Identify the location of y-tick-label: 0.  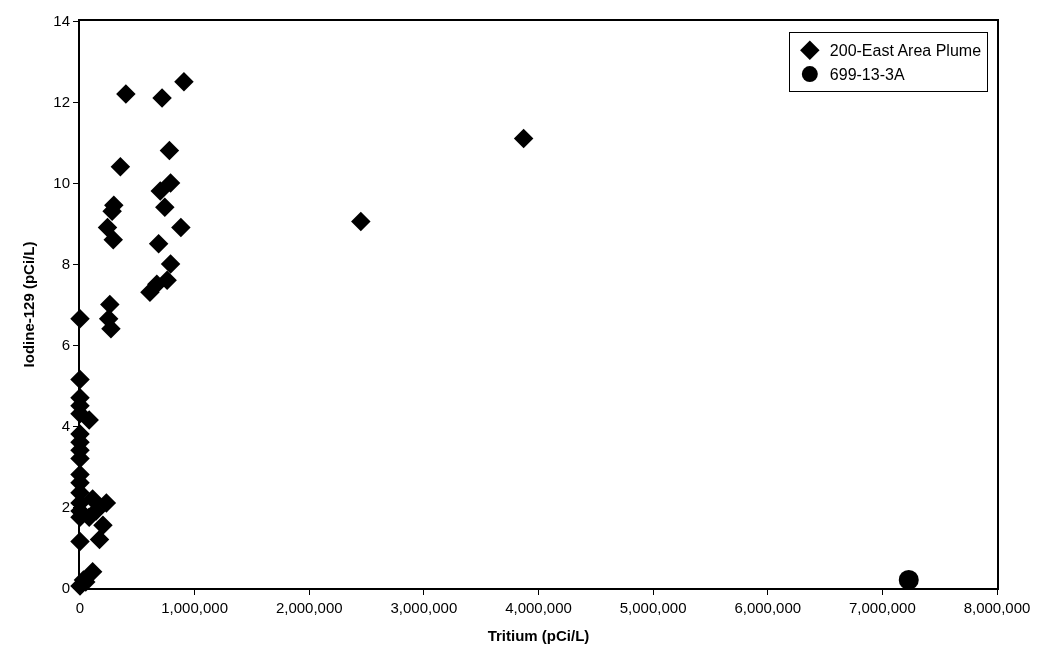
(65, 588).